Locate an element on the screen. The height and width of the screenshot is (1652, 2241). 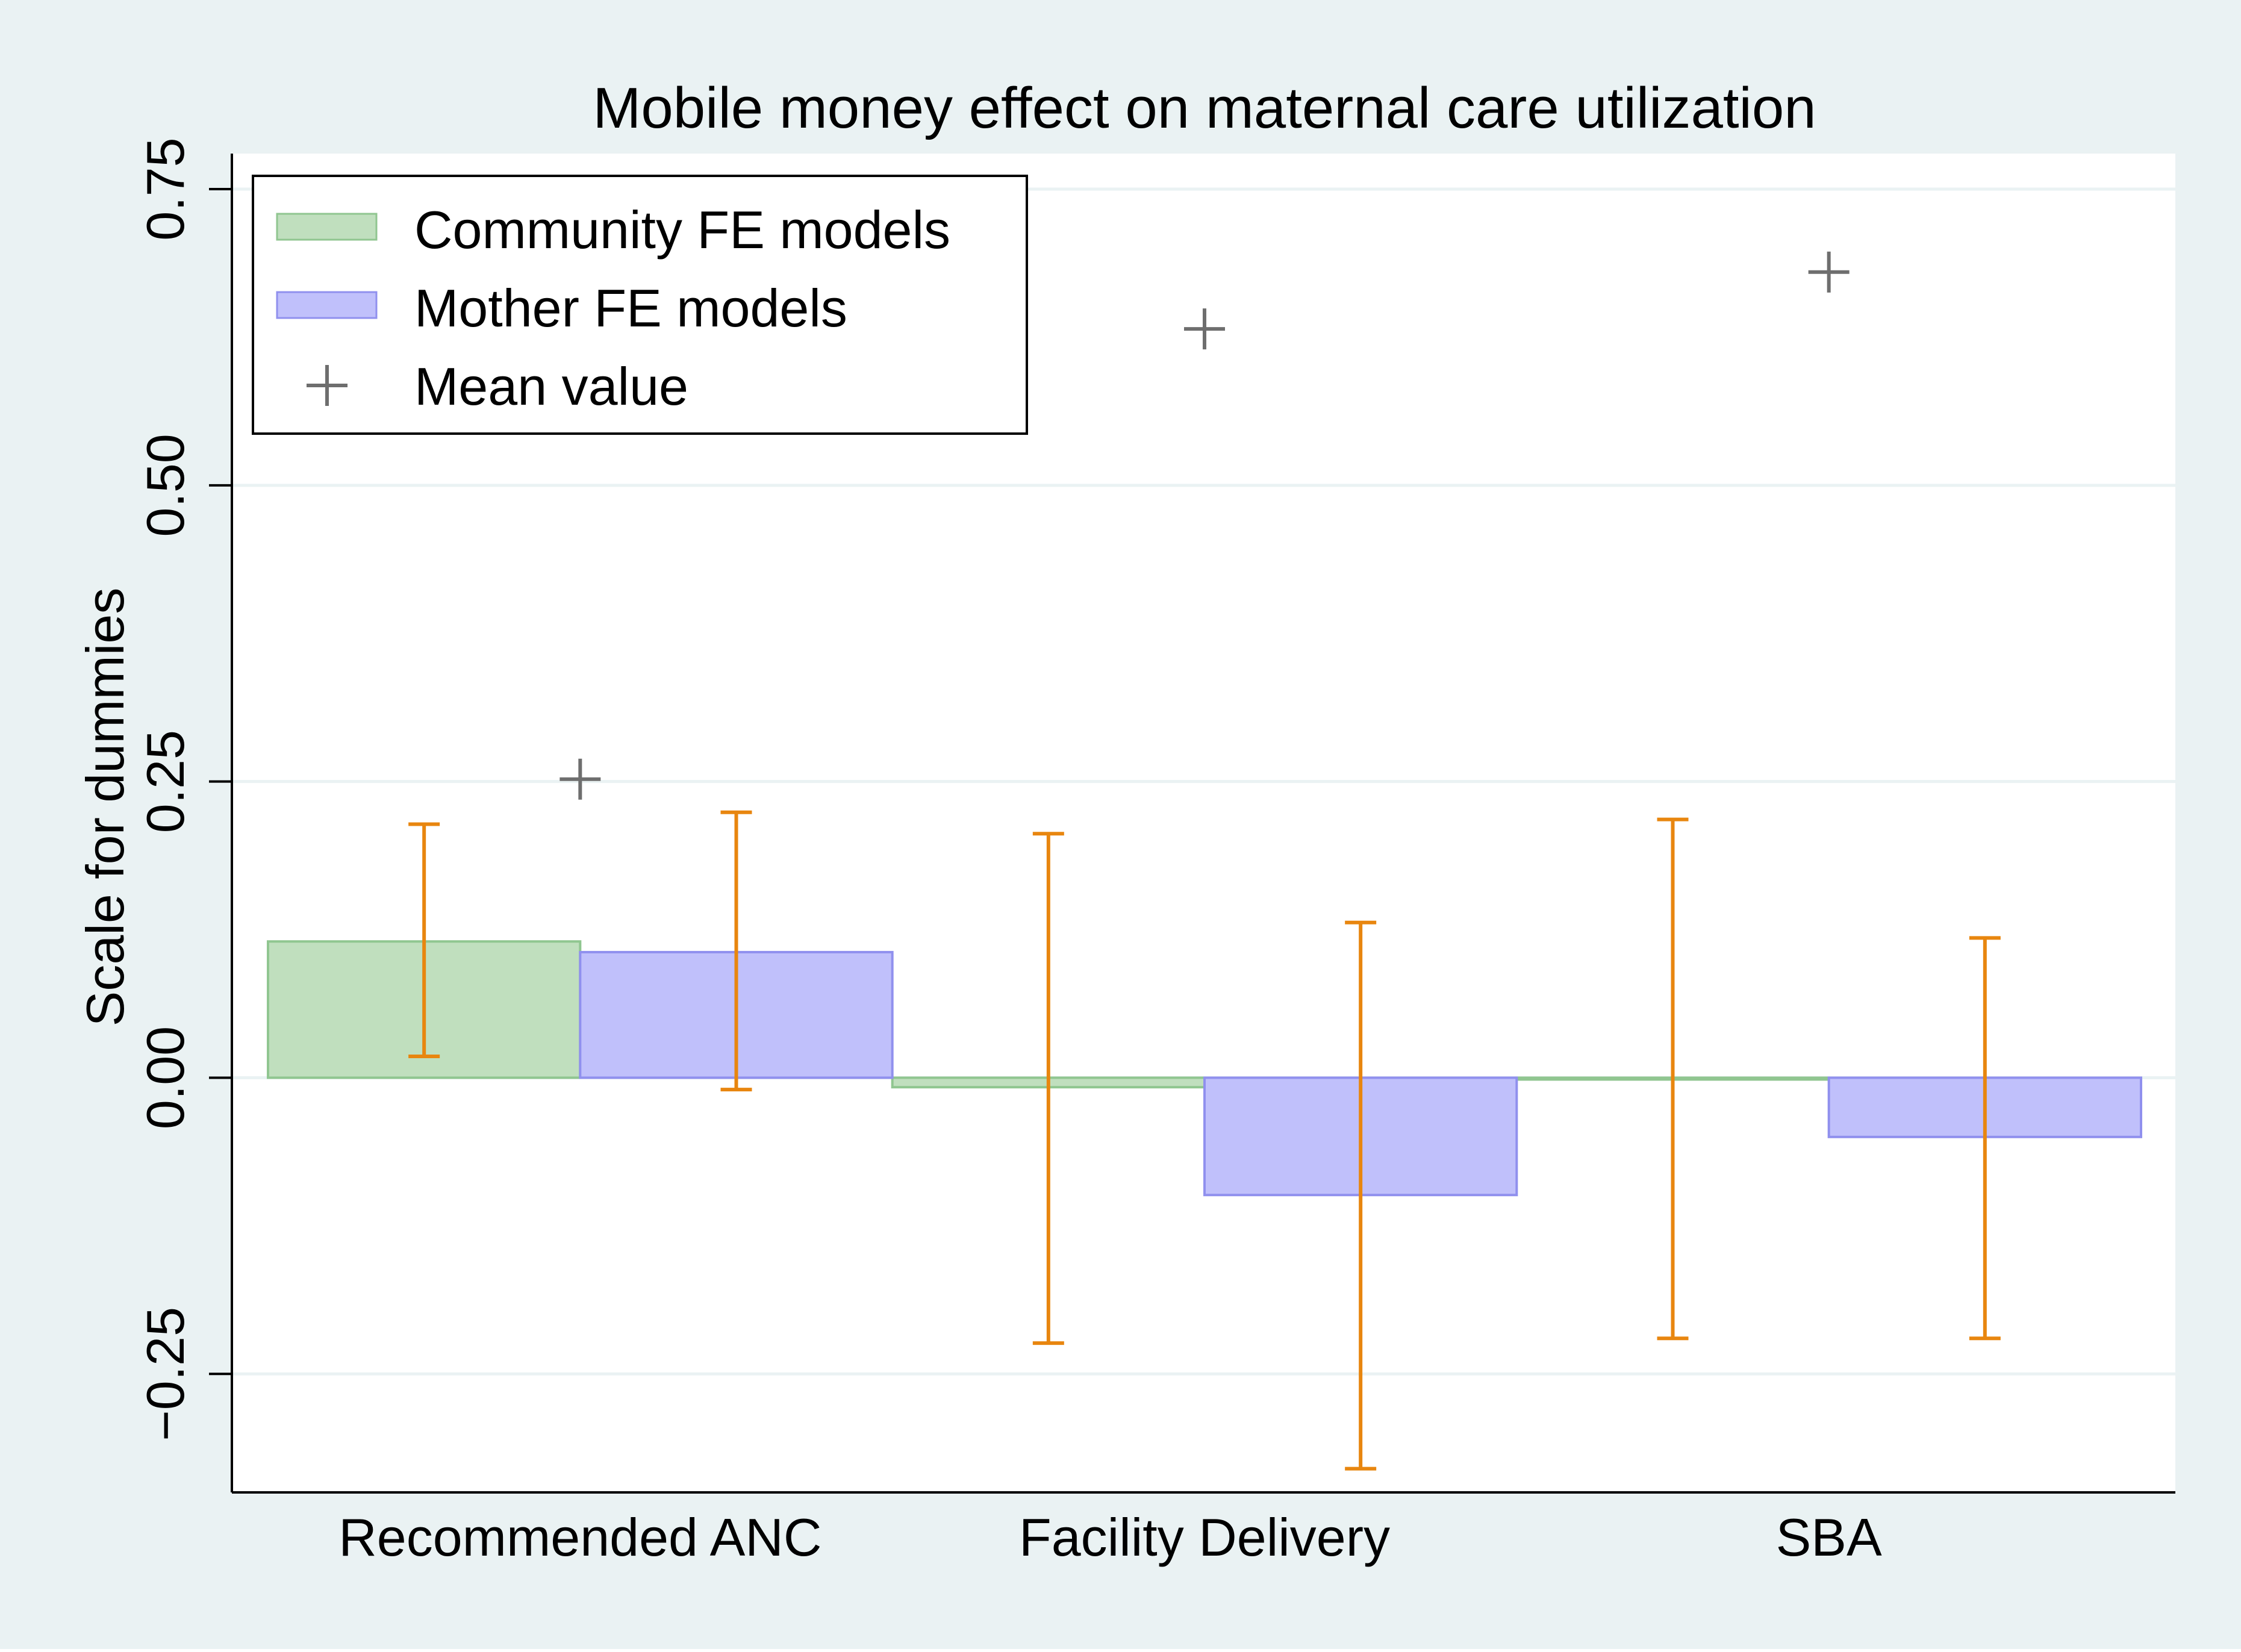
legend-mean-marker-icon is located at coordinates (327, 386).